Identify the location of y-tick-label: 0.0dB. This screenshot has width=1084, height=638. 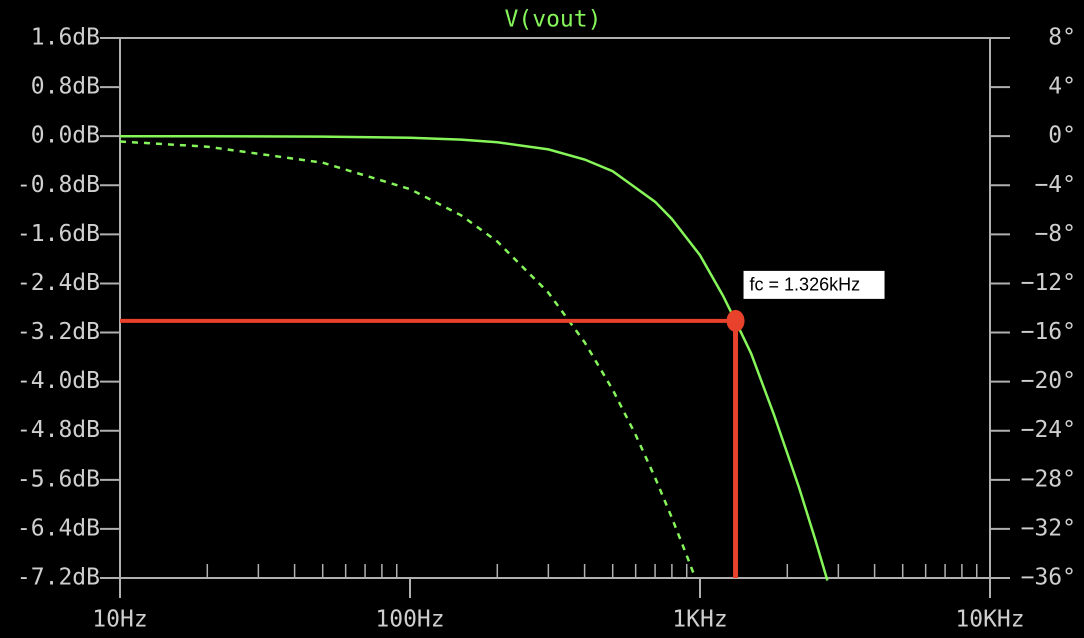
(65, 136).